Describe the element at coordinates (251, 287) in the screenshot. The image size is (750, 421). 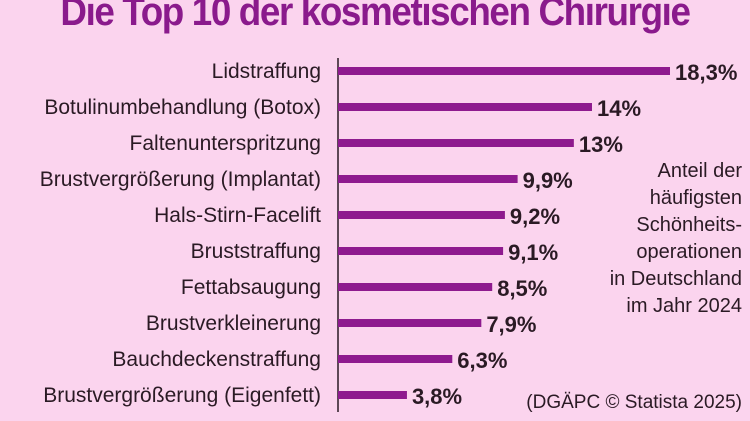
I see `category-label: Fettabsaugung` at that location.